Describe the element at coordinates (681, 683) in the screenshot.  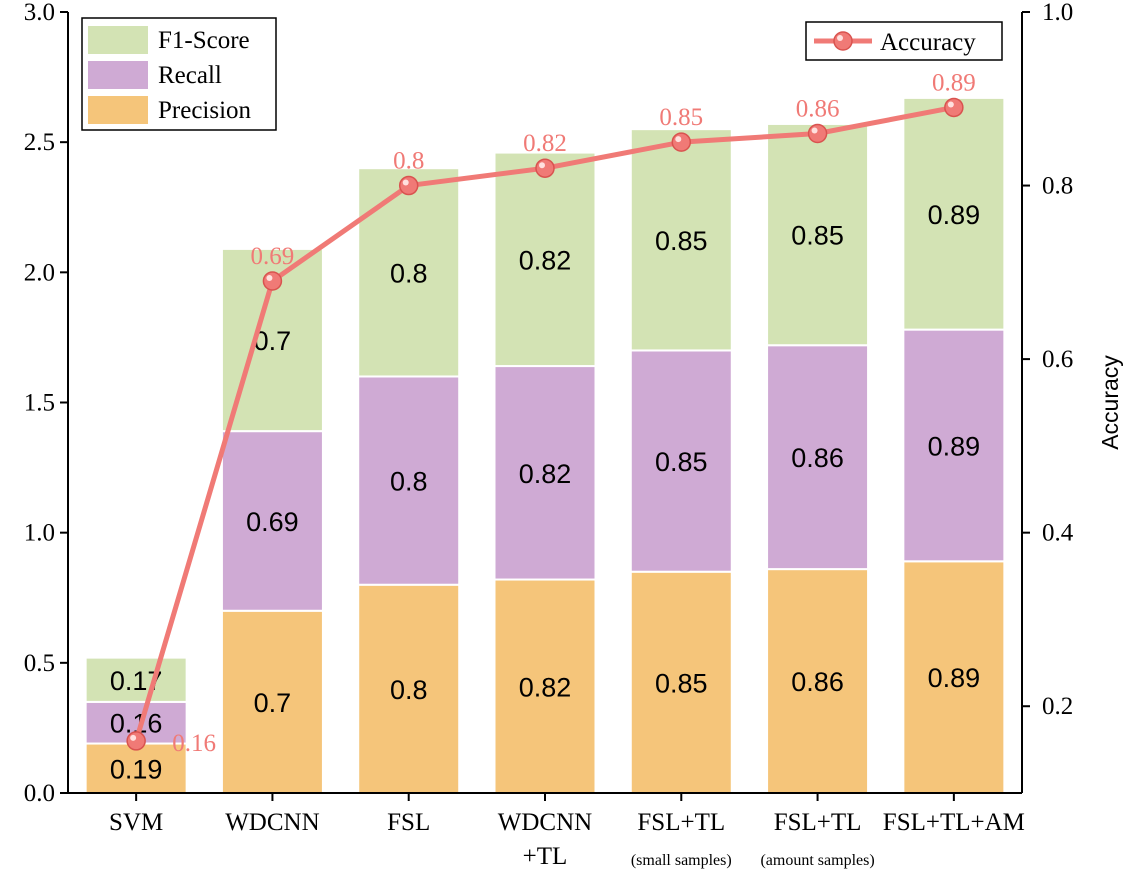
I see `bar-label-precision: 0.85` at that location.